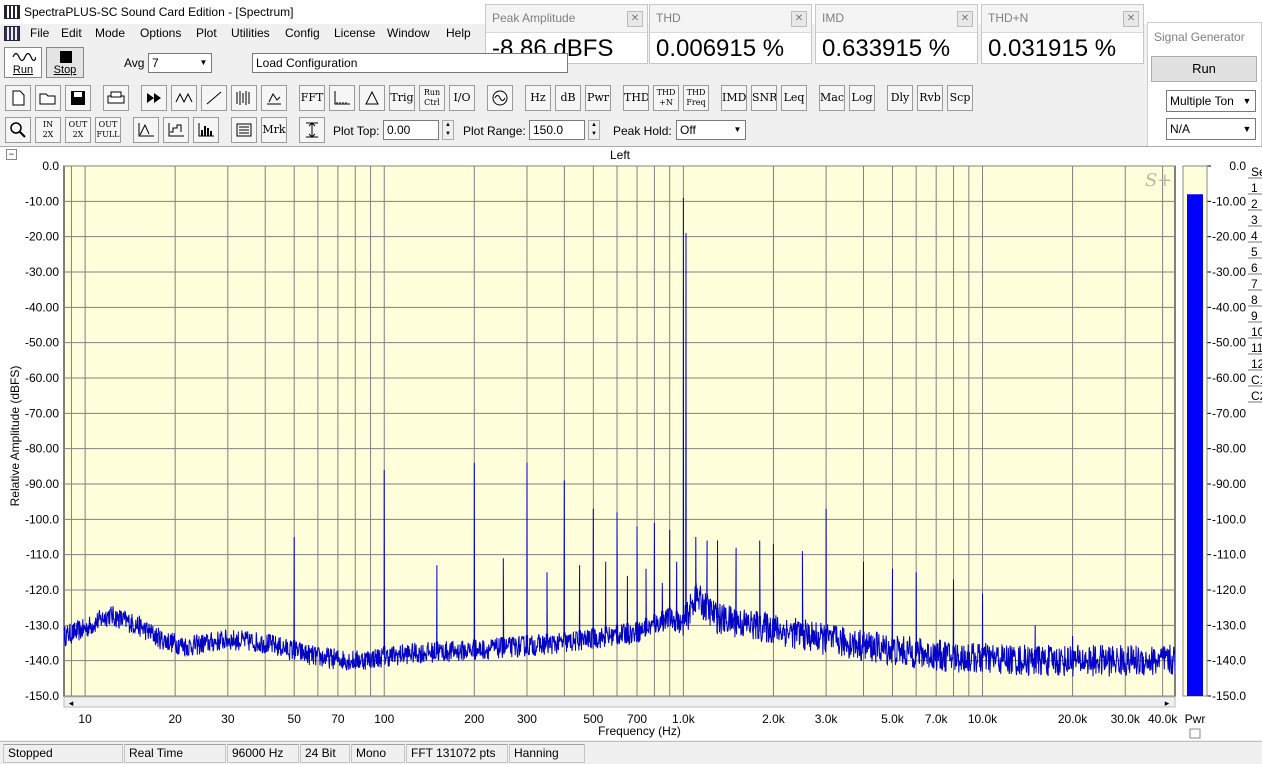  What do you see at coordinates (410, 63) in the screenshot?
I see `configuration-select: Load Configuration` at bounding box center [410, 63].